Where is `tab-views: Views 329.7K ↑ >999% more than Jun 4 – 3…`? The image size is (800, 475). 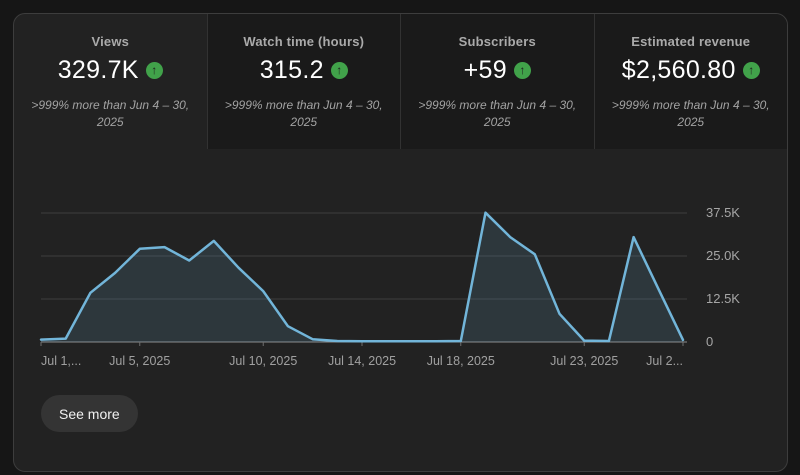 tab-views: Views 329.7K ↑ >999% more than Jun 4 – 3… is located at coordinates (110, 81).